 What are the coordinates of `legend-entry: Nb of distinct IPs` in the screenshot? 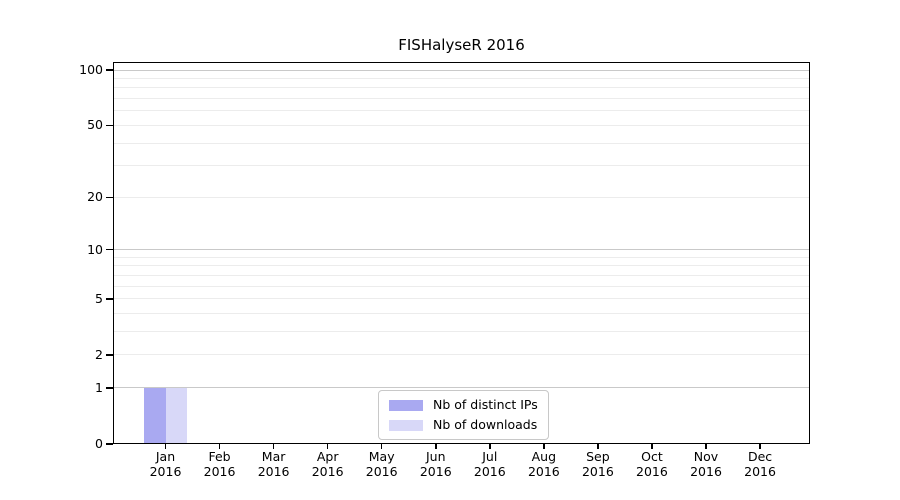 It's located at (463, 405).